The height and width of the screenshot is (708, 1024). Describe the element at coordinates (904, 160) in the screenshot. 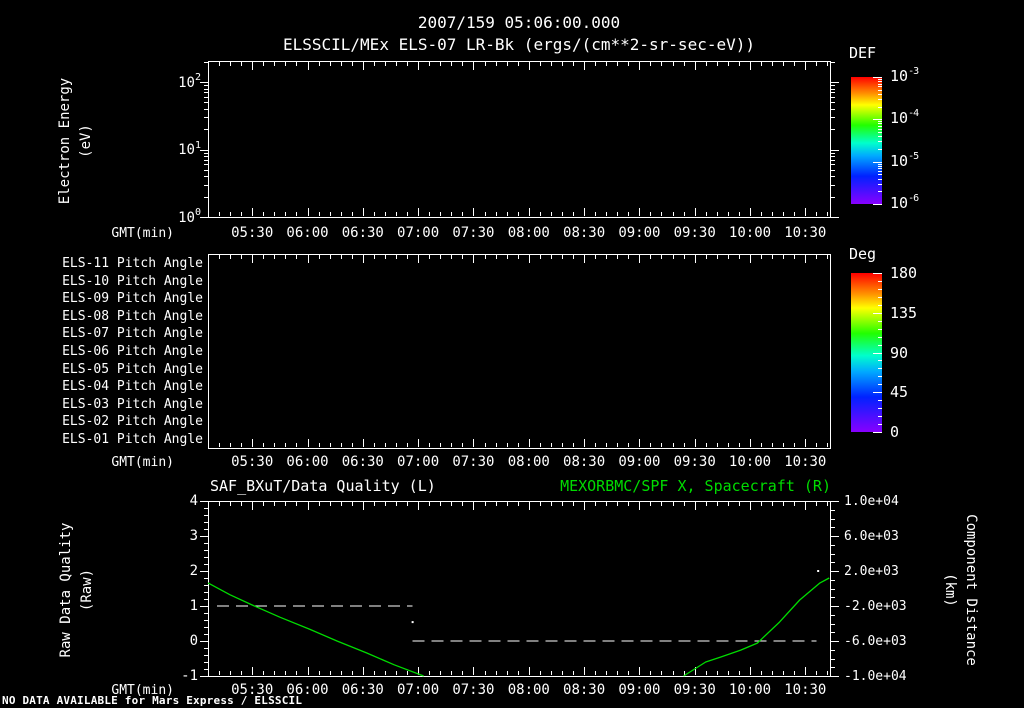

I see `def-colorbar-tick-label: 10⁻⁵` at that location.